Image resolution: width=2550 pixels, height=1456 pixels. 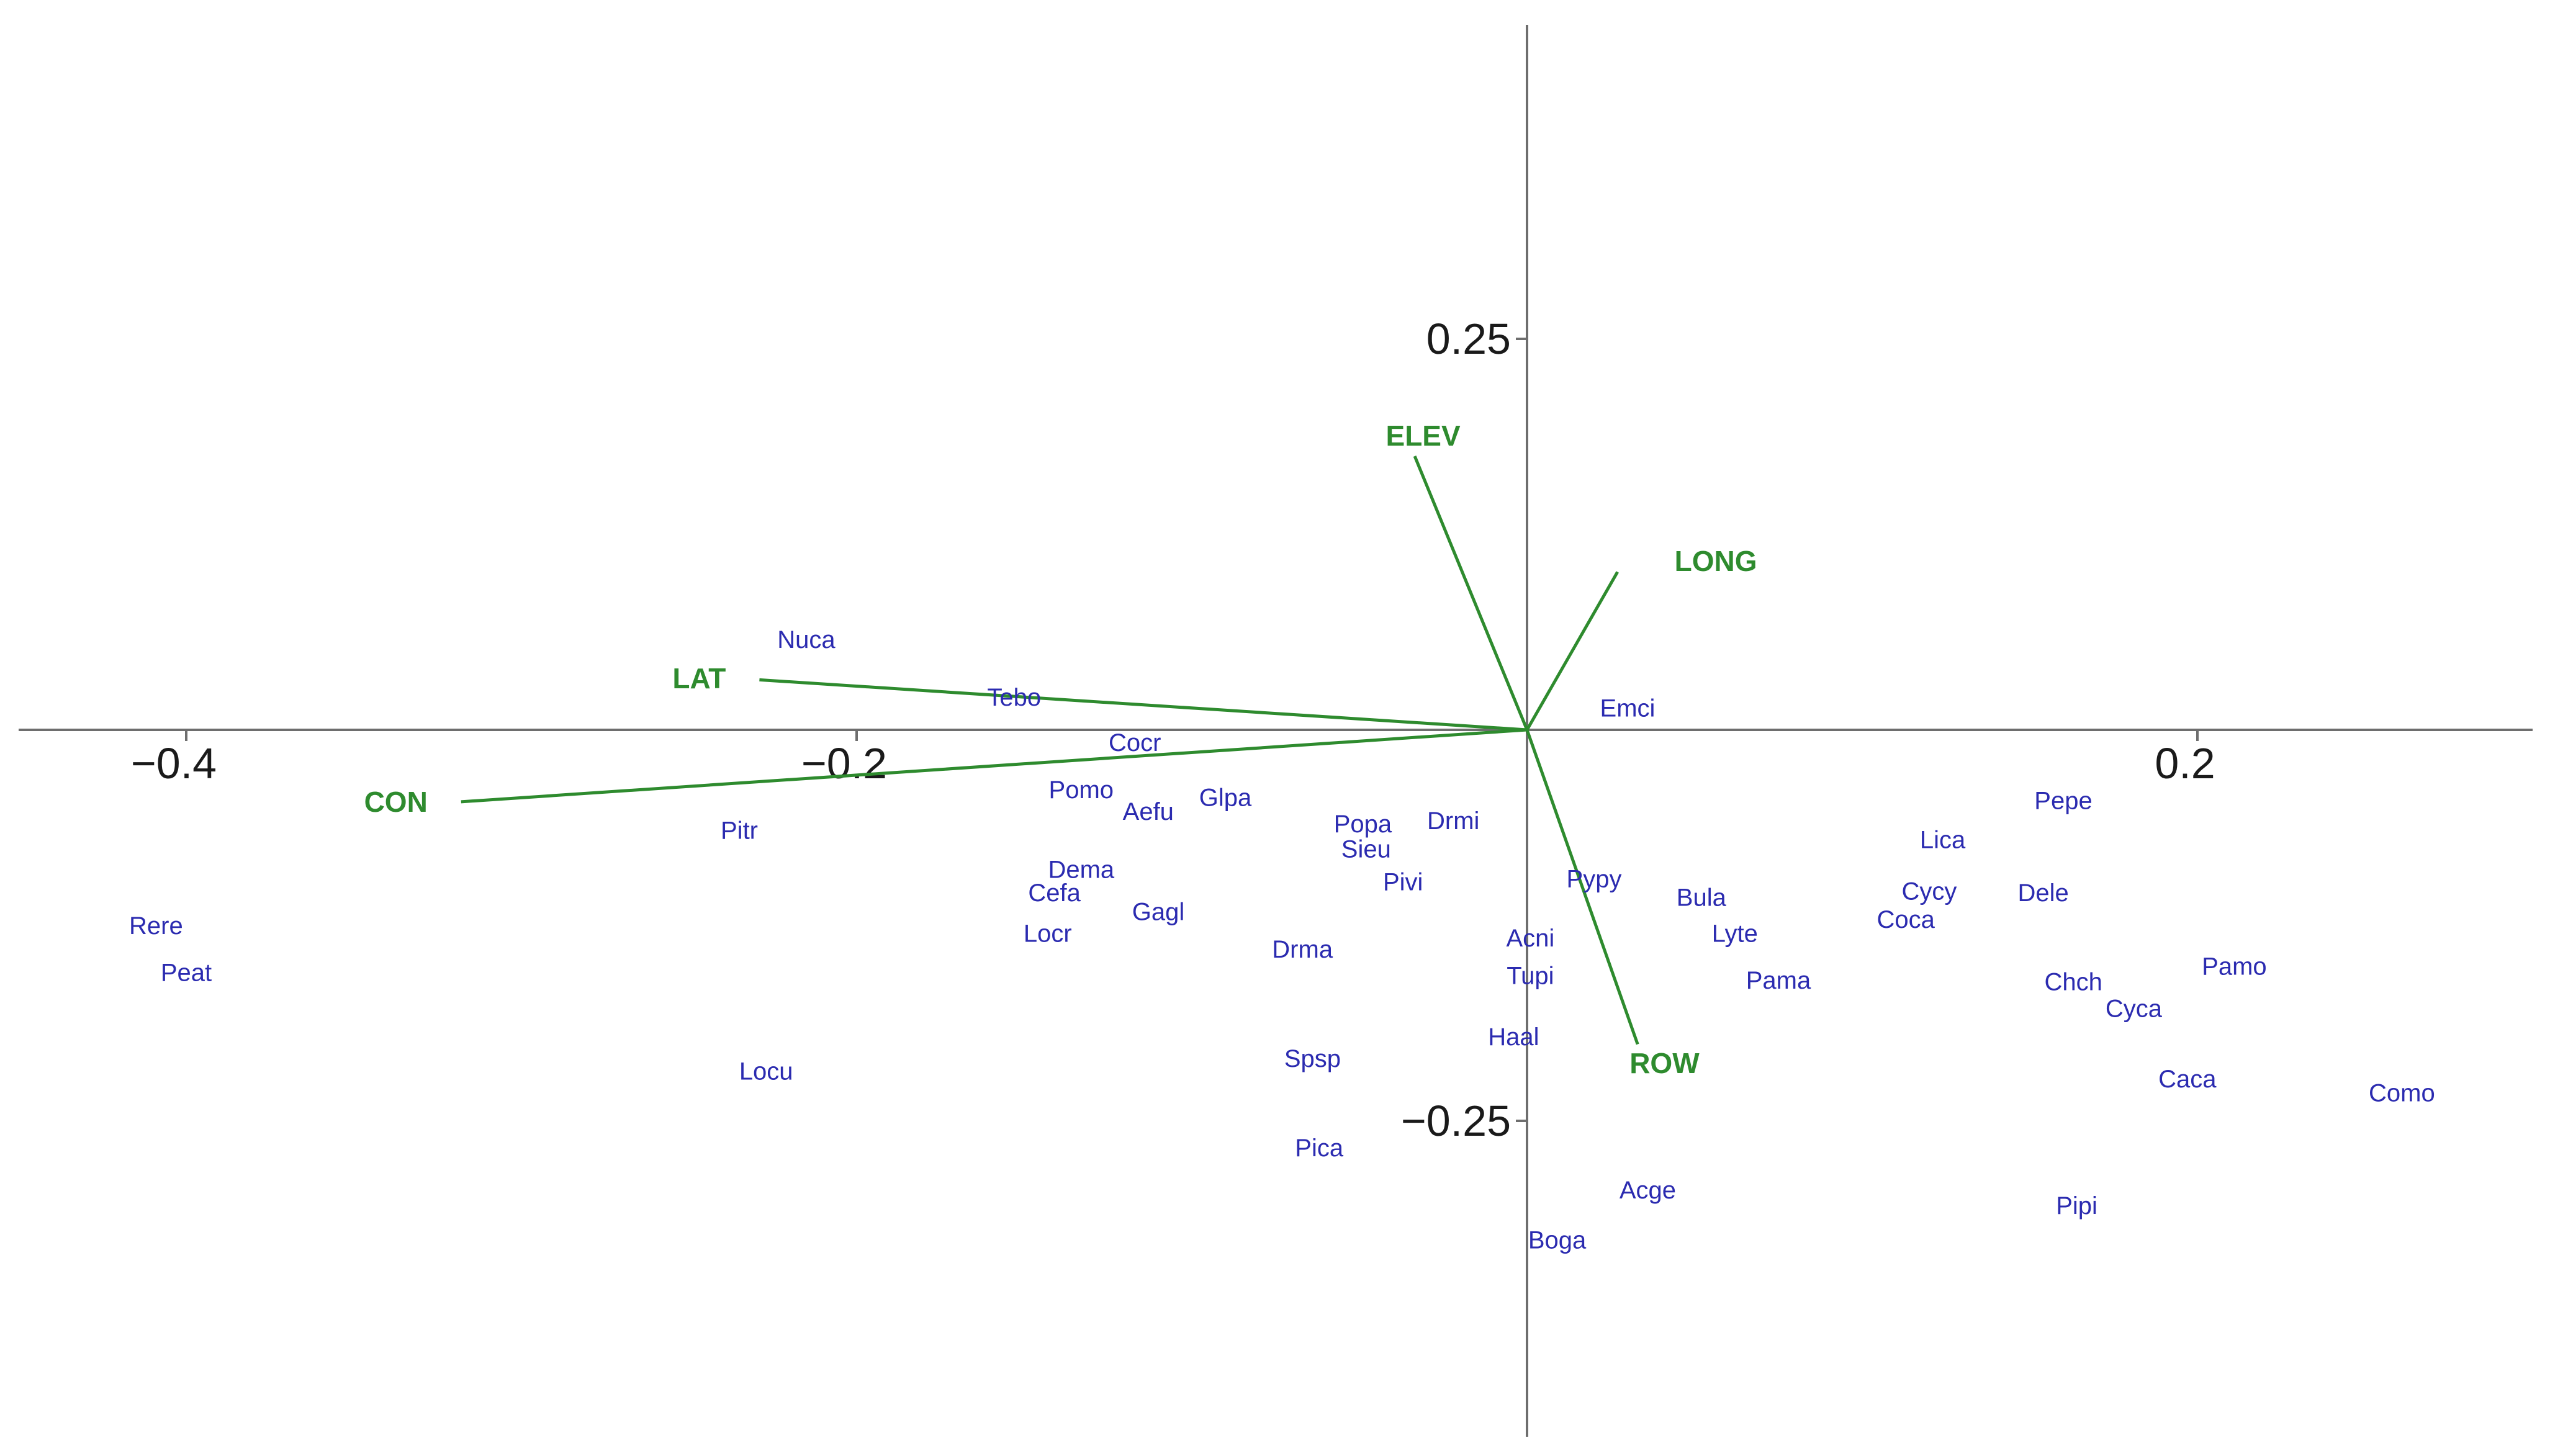 I want to click on arrow-row, so click(x=1582, y=887).